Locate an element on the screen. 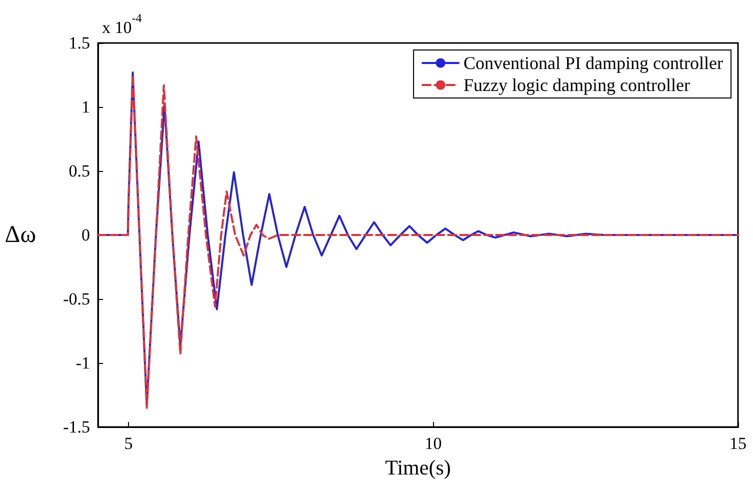  legend-label: Conventional PI damping controller is located at coordinates (594, 63).